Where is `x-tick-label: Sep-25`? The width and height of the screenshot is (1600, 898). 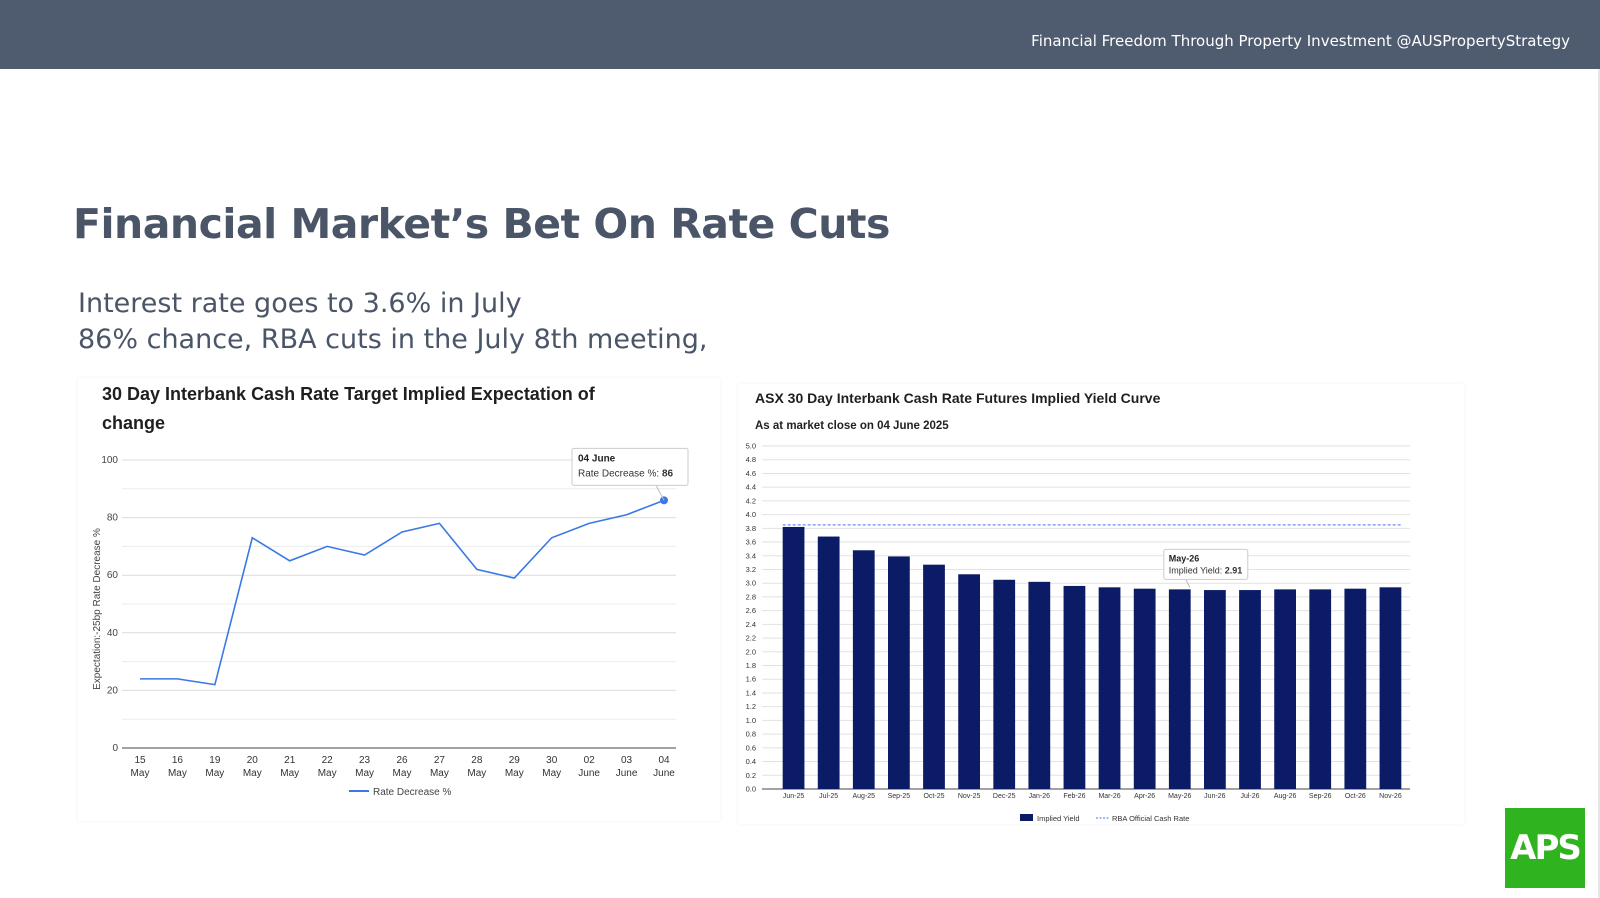 x-tick-label: Sep-25 is located at coordinates (899, 796).